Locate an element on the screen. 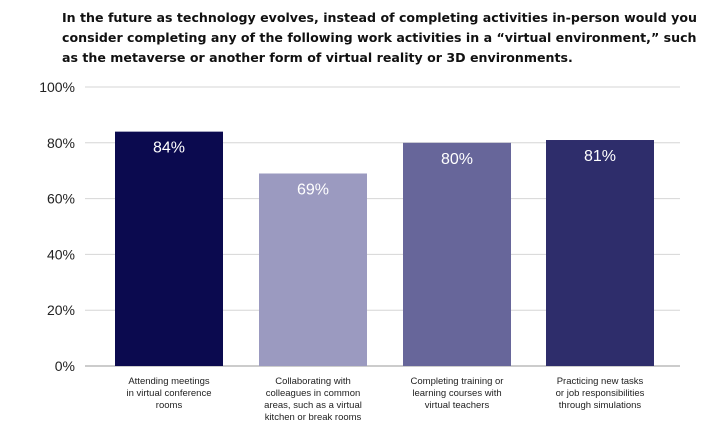 This screenshot has width=711, height=426. bar-value-label: 80% is located at coordinates (457, 159).